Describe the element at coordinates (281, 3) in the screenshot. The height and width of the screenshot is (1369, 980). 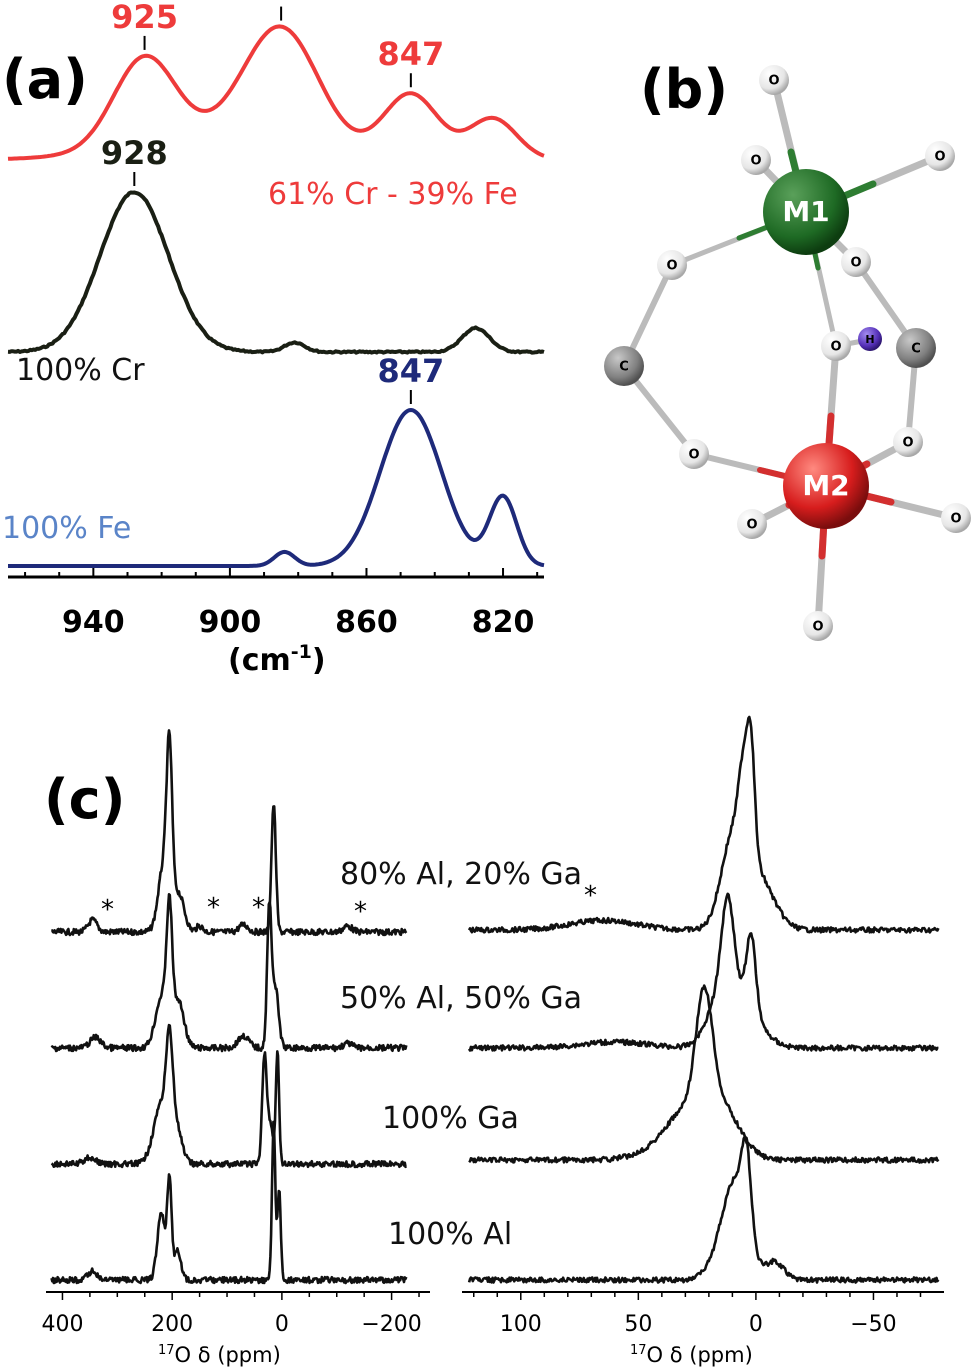
I see `peak-label: 885` at that location.